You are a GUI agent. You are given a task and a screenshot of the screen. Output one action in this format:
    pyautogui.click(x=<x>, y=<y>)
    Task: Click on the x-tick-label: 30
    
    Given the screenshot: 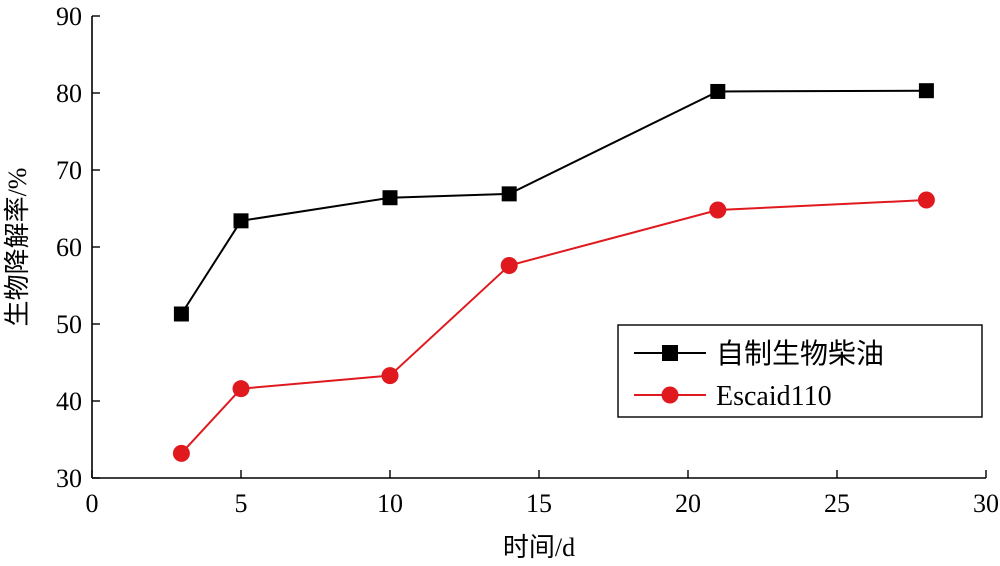 What is the action you would take?
    pyautogui.click(x=986, y=503)
    